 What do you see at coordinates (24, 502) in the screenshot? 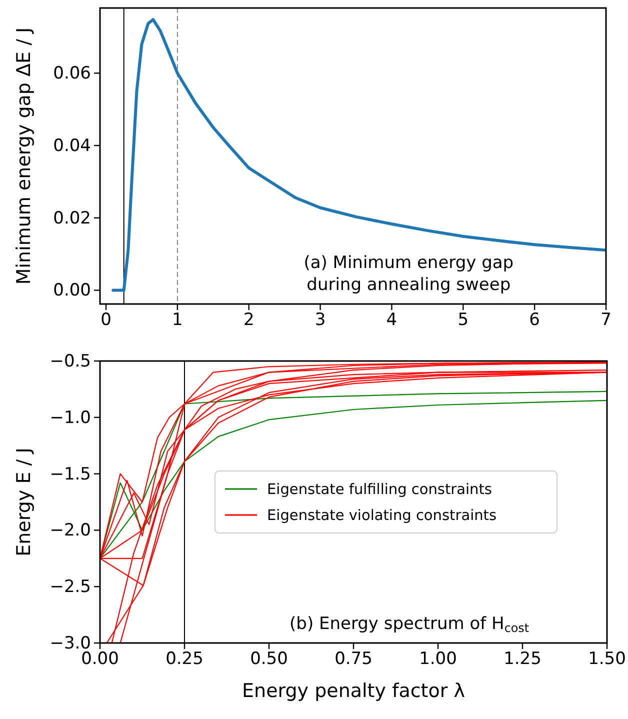
I see `y-axis-title: Energy E / J` at bounding box center [24, 502].